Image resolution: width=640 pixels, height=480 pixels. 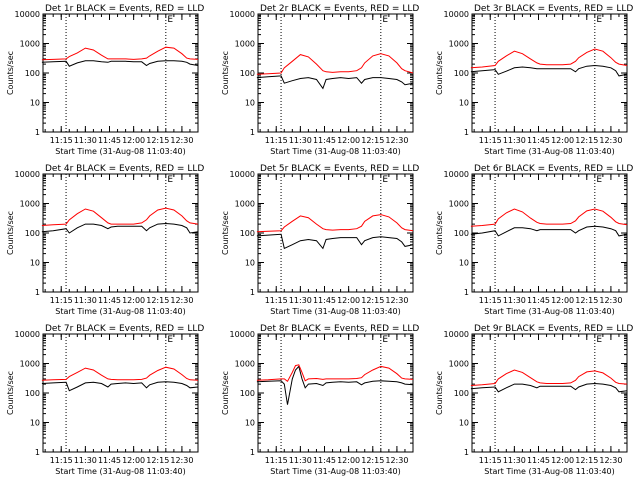 What do you see at coordinates (124, 169) in the screenshot?
I see `panel-title: Det 4r BLACK = Events, RED = LLD` at bounding box center [124, 169].